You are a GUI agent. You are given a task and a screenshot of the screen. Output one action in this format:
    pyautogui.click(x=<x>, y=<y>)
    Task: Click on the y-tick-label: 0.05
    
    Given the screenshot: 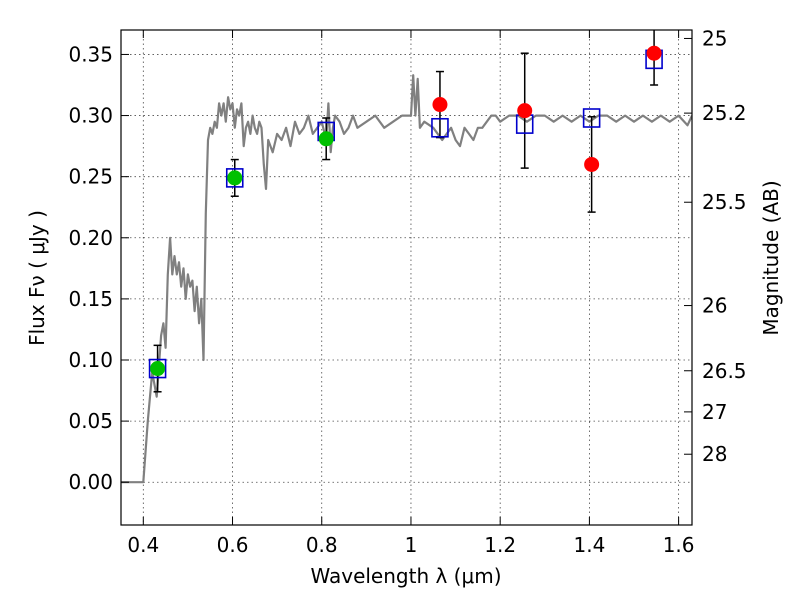 What is the action you would take?
    pyautogui.click(x=90, y=421)
    